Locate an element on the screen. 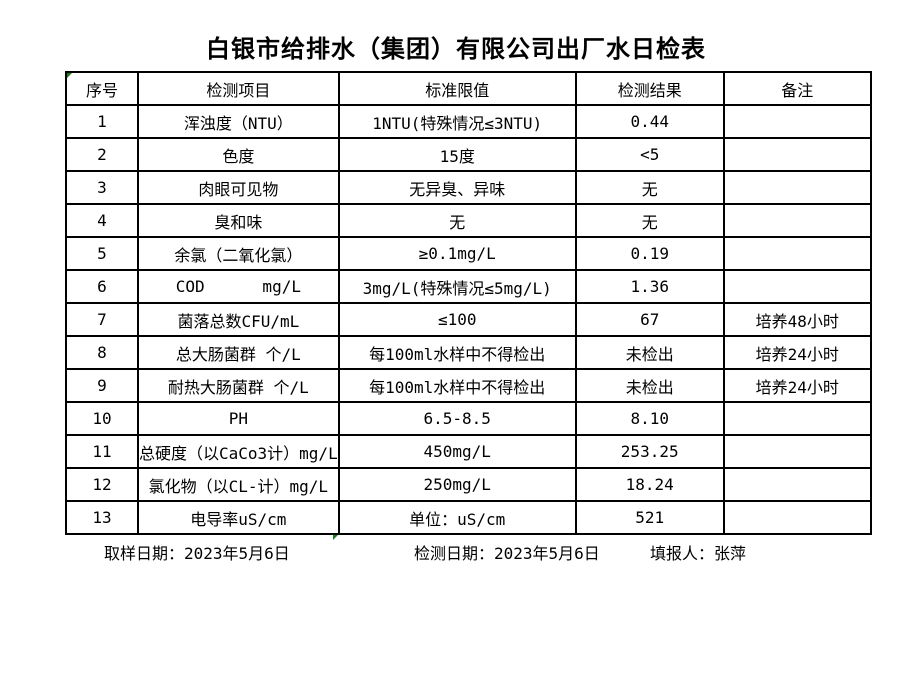 The image size is (912, 697). cell-item: 肉眼可见物 is located at coordinates (238, 187).